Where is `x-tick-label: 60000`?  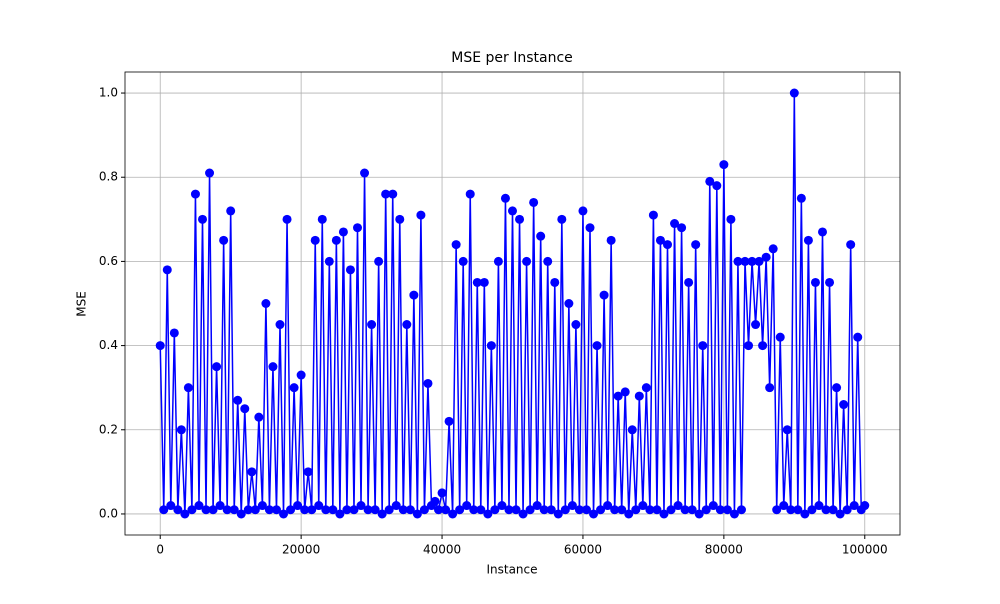 x-tick-label: 60000 is located at coordinates (583, 550).